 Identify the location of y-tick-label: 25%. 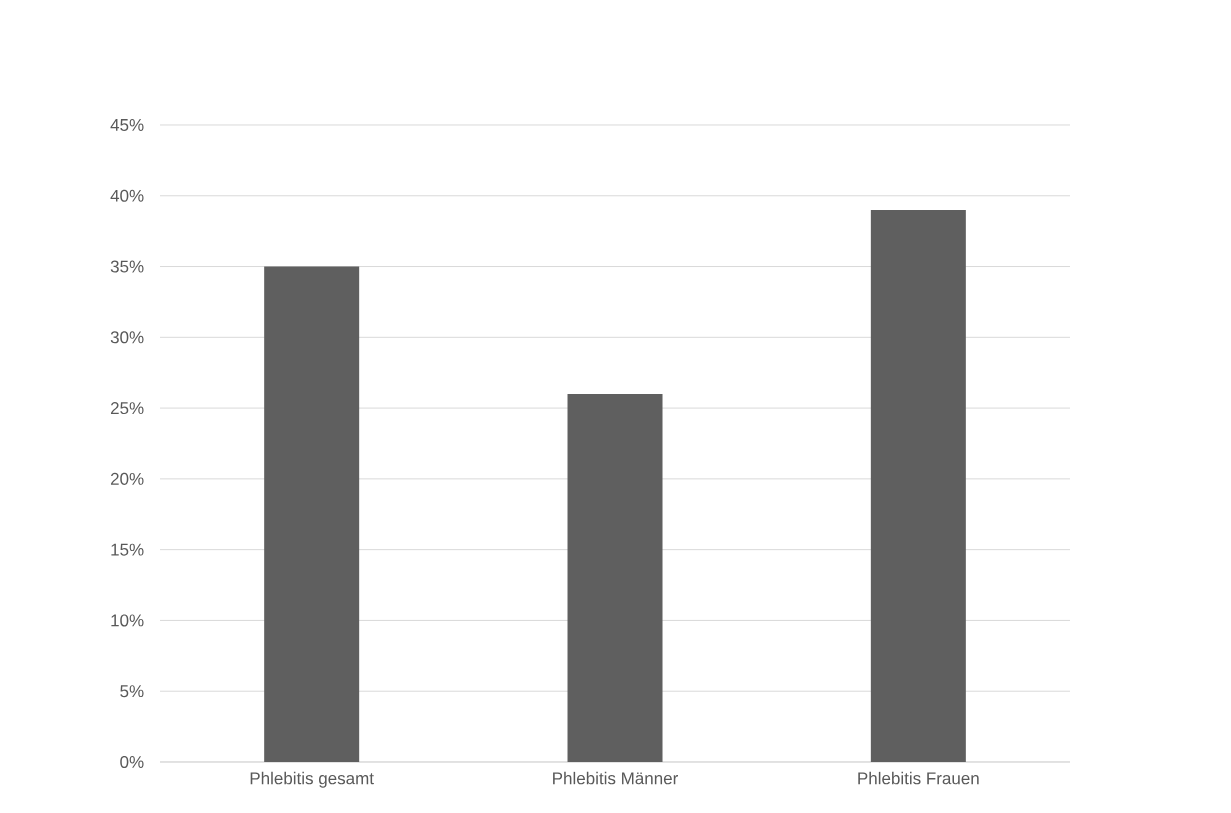
(127, 408).